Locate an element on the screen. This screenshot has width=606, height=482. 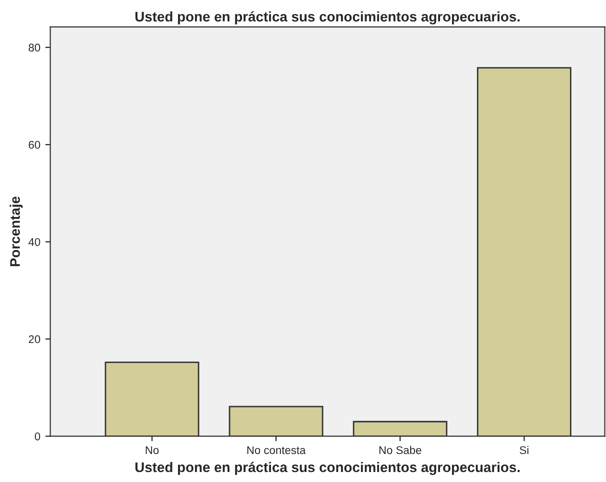
x-tick-label: No is located at coordinates (152, 450).